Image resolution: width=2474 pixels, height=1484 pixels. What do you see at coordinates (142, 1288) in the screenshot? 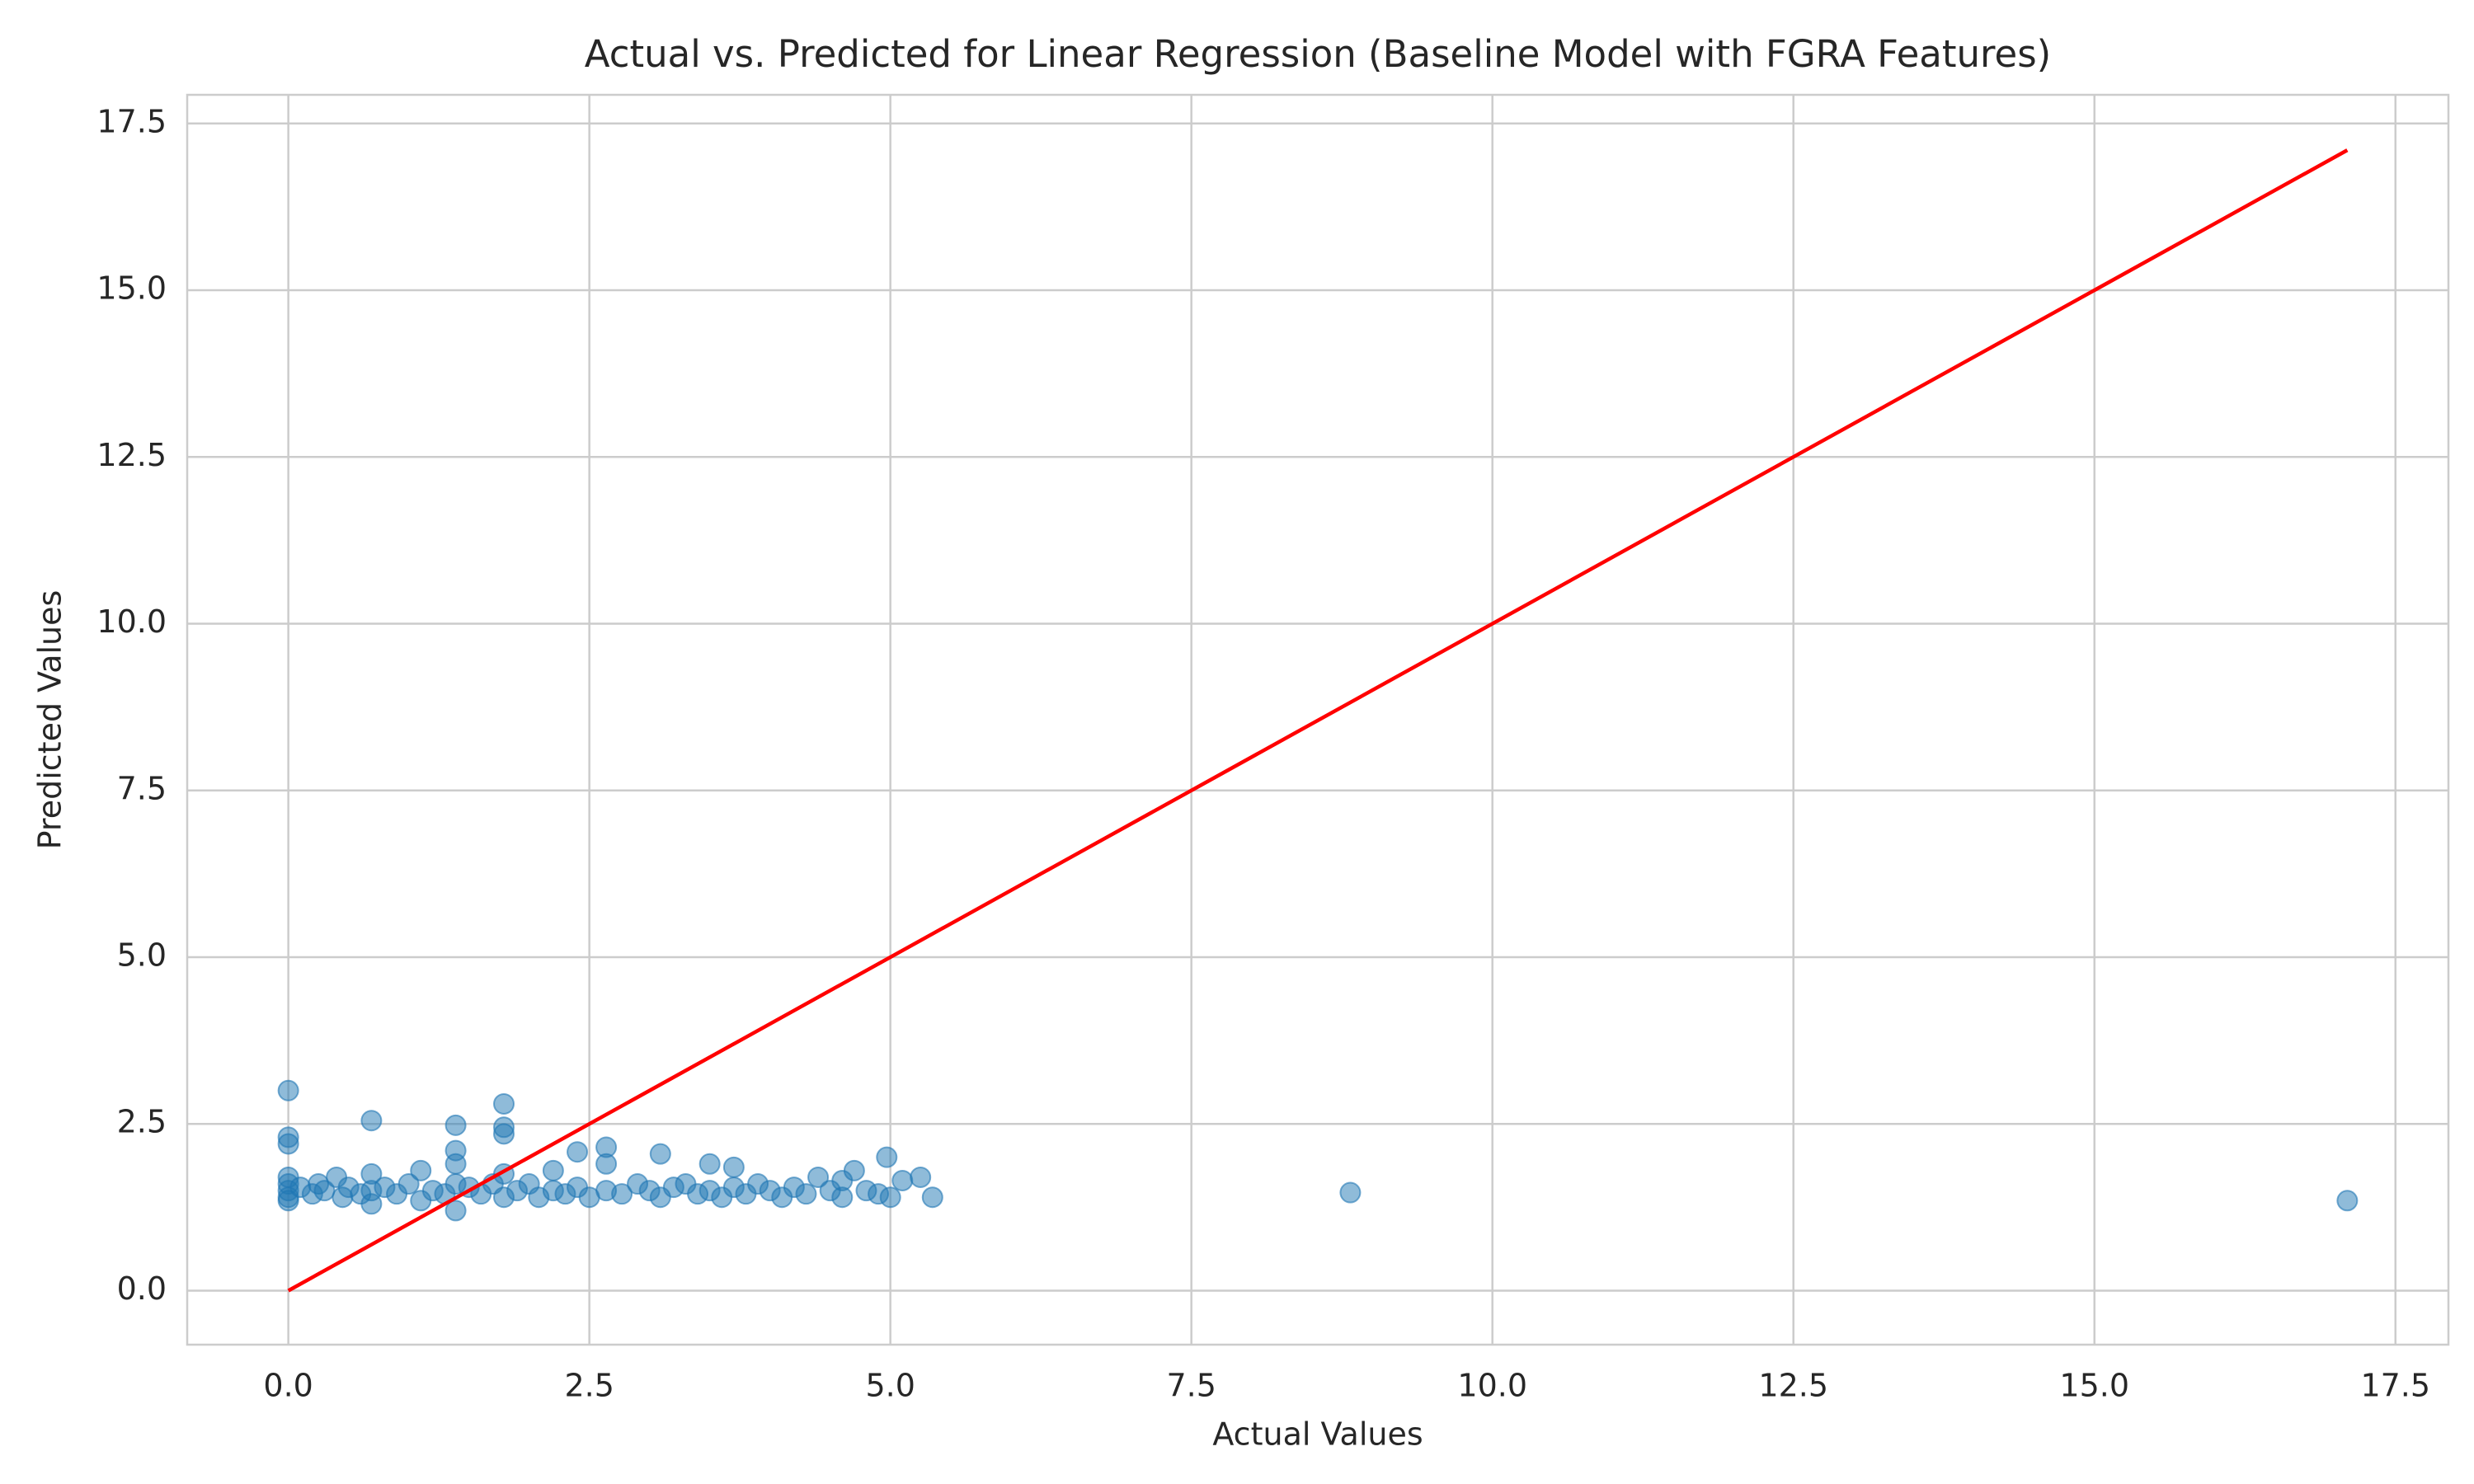
I see `y-tick-label: 0.0` at bounding box center [142, 1288].